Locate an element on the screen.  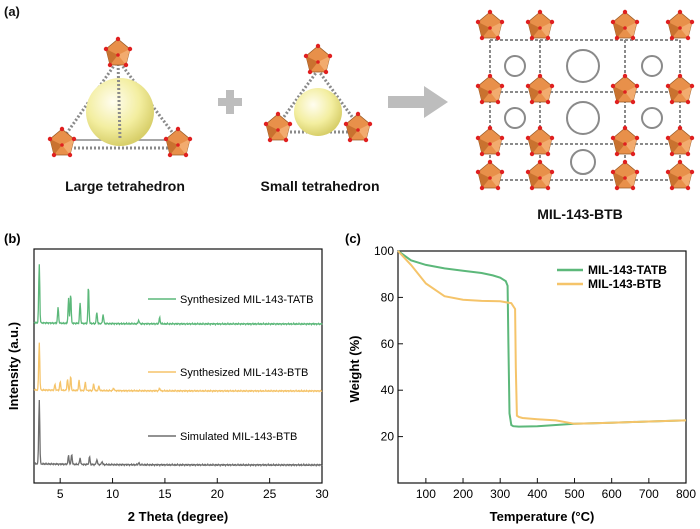
tga-x-tick-label: 300 is located at coordinates (500, 494).